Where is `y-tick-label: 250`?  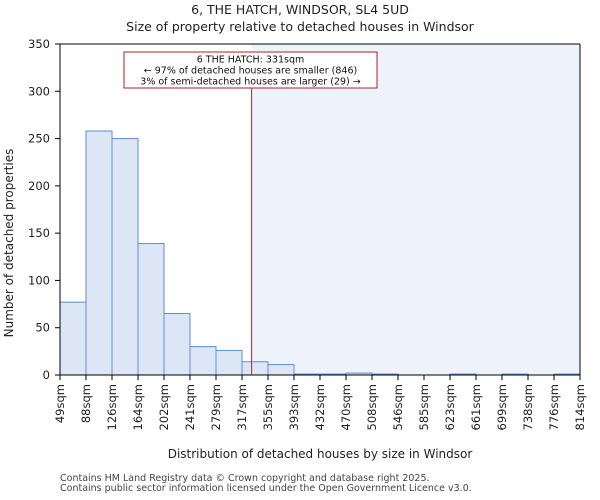 y-tick-label: 250 is located at coordinates (39, 139).